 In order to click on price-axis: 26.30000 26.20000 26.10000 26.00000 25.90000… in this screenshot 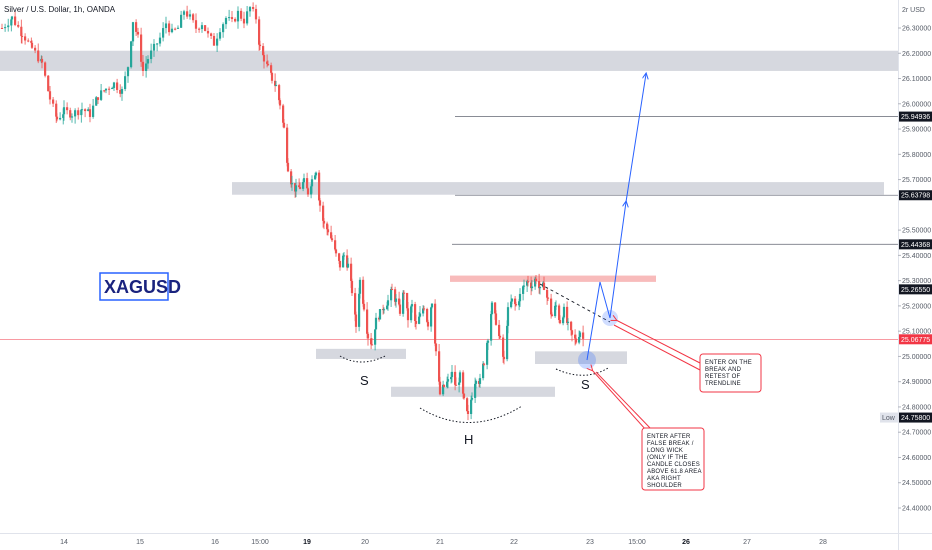, I will do `click(914, 269)`.